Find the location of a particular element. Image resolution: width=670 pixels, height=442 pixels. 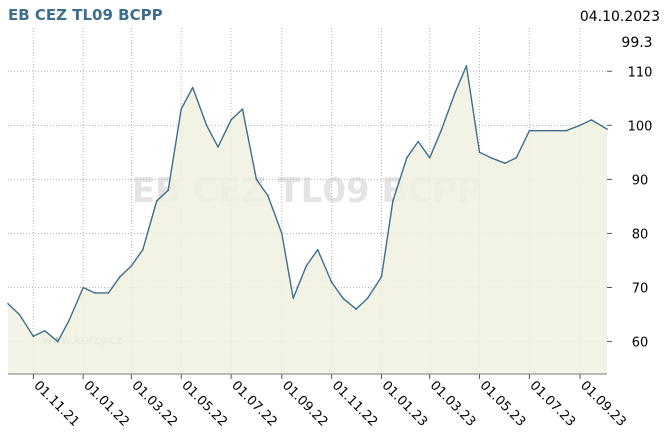

last-value-label: 99.3 is located at coordinates (636, 43).